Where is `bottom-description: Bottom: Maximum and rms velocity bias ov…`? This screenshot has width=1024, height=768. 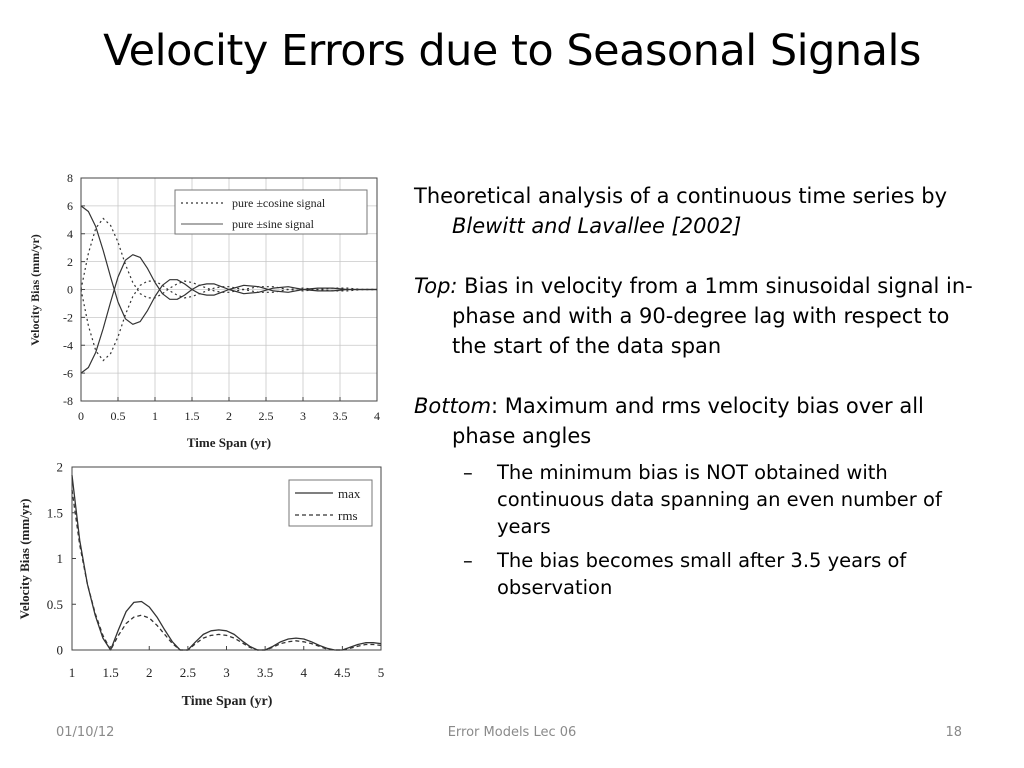
bottom-description: Bottom: Maximum and rms velocity bias ov… is located at coordinates (694, 421).